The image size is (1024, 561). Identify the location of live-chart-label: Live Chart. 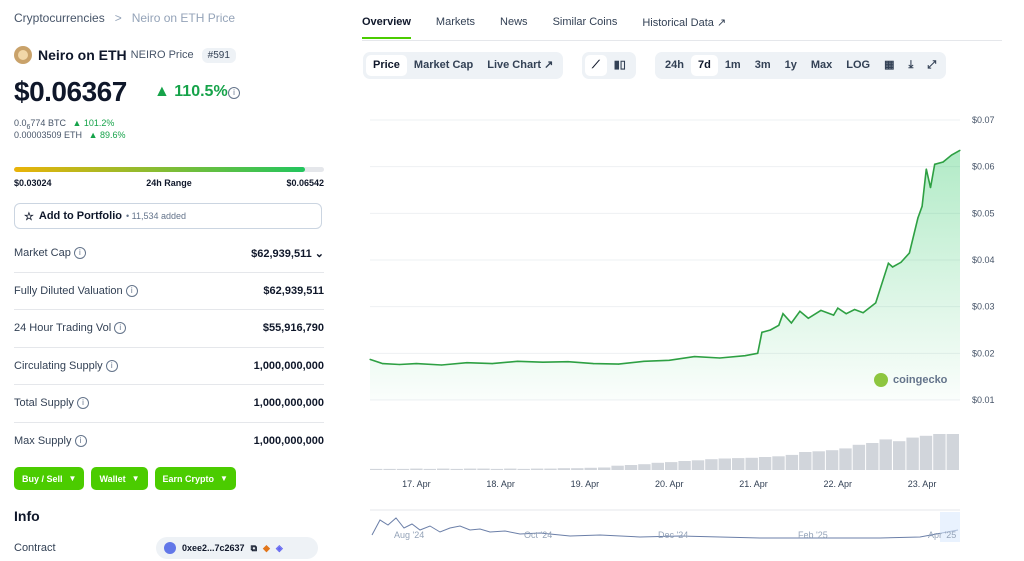
(514, 65).